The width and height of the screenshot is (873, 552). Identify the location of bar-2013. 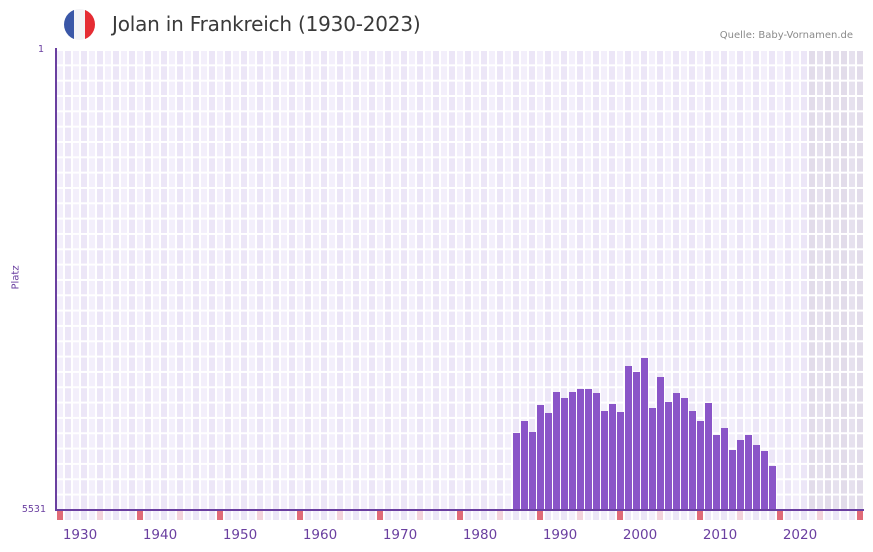
(740, 475).